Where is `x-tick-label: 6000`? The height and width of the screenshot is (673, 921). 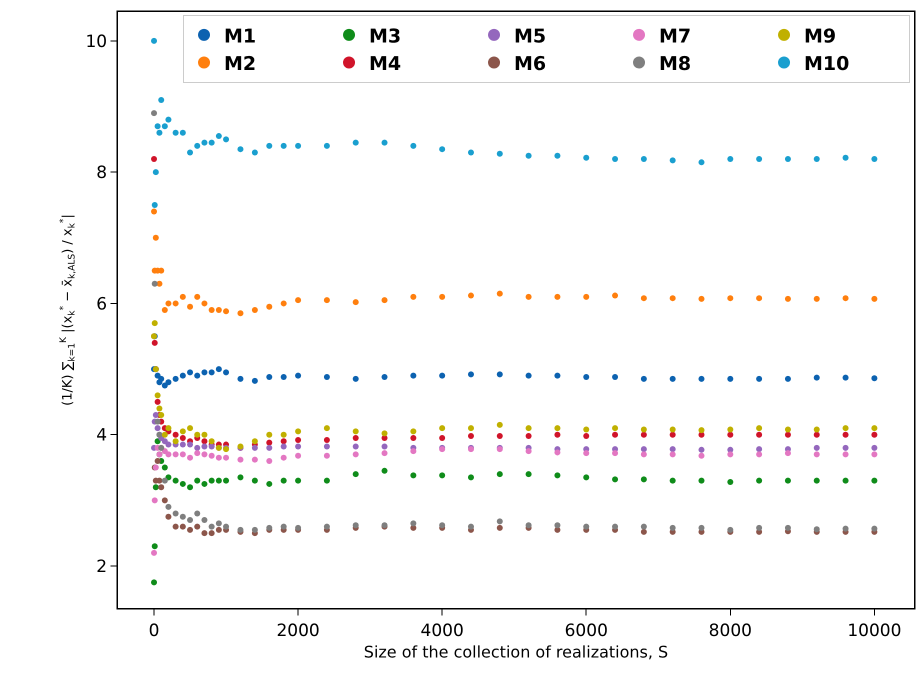
x-tick-label: 6000 is located at coordinates (586, 630).